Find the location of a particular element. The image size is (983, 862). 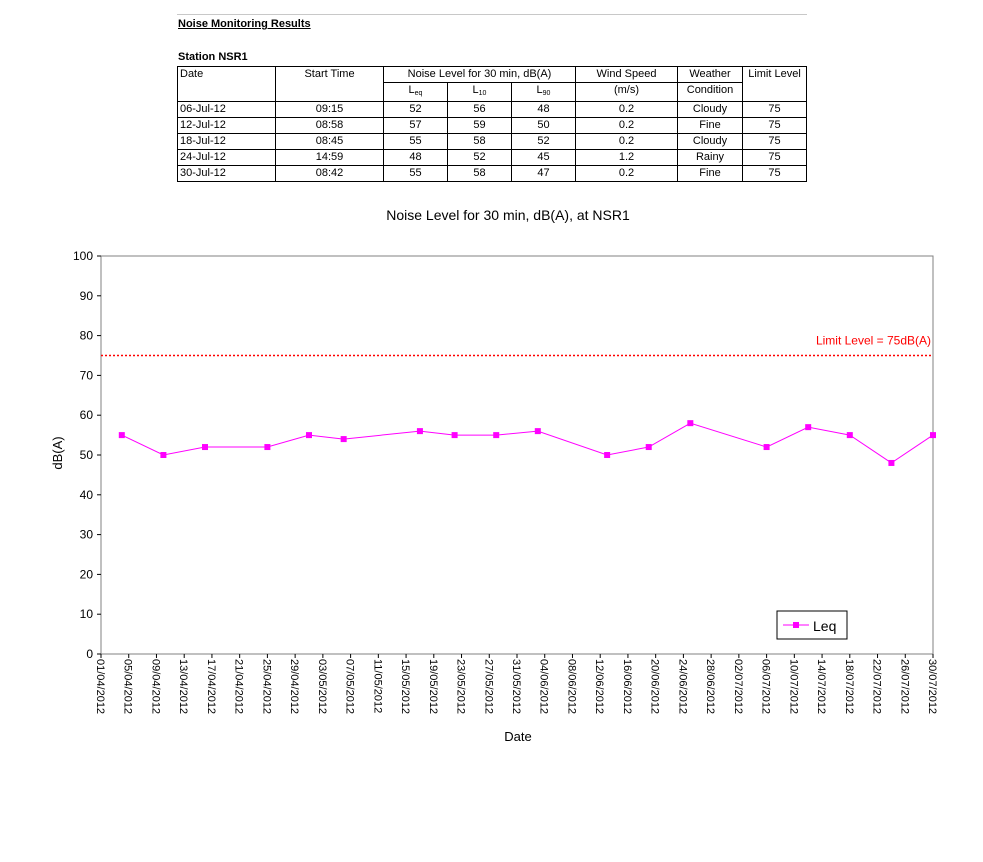

cell-l90: 50 is located at coordinates (543, 125).